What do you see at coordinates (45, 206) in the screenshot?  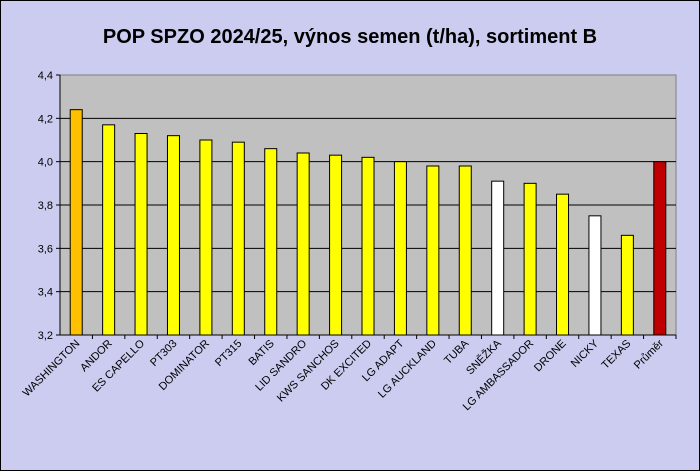 I see `y-tick-label: 3,8` at bounding box center [45, 206].